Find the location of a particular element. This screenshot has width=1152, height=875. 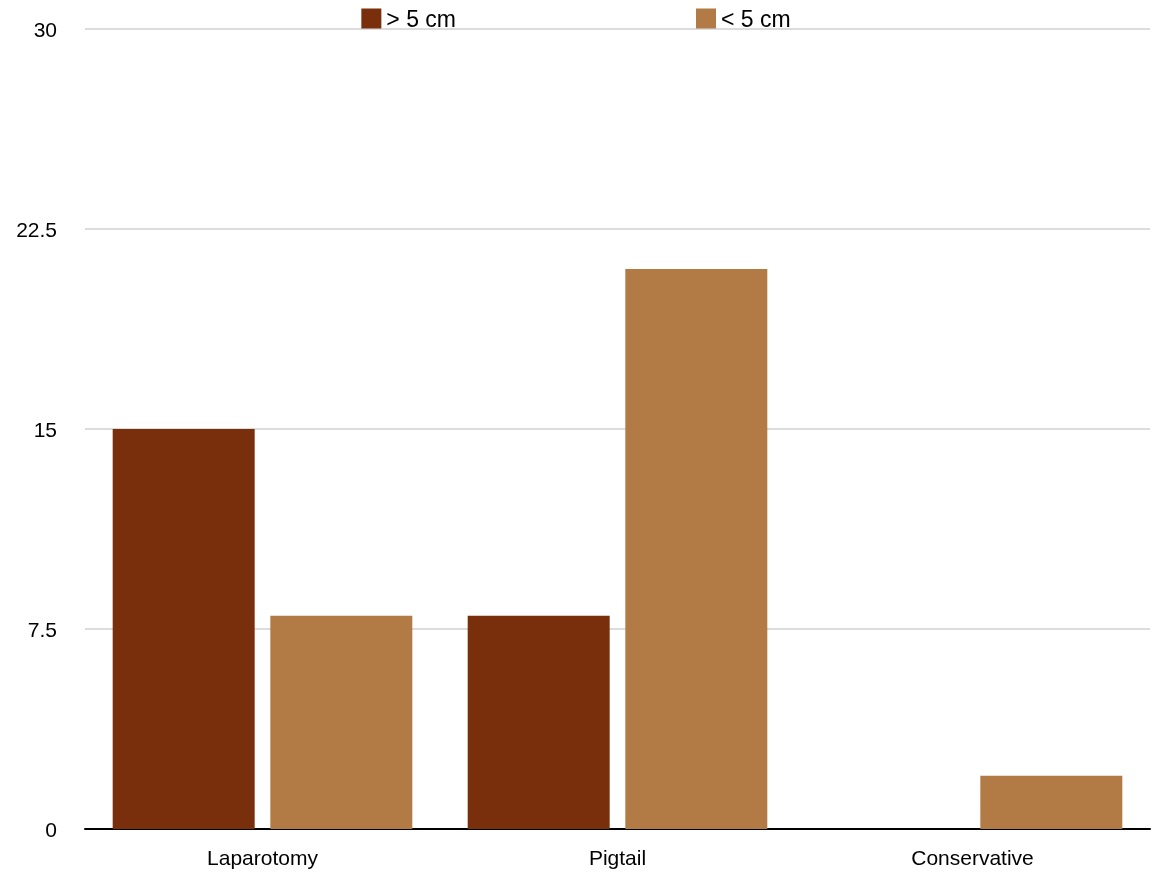

y-tick-label: 30 is located at coordinates (45, 29).